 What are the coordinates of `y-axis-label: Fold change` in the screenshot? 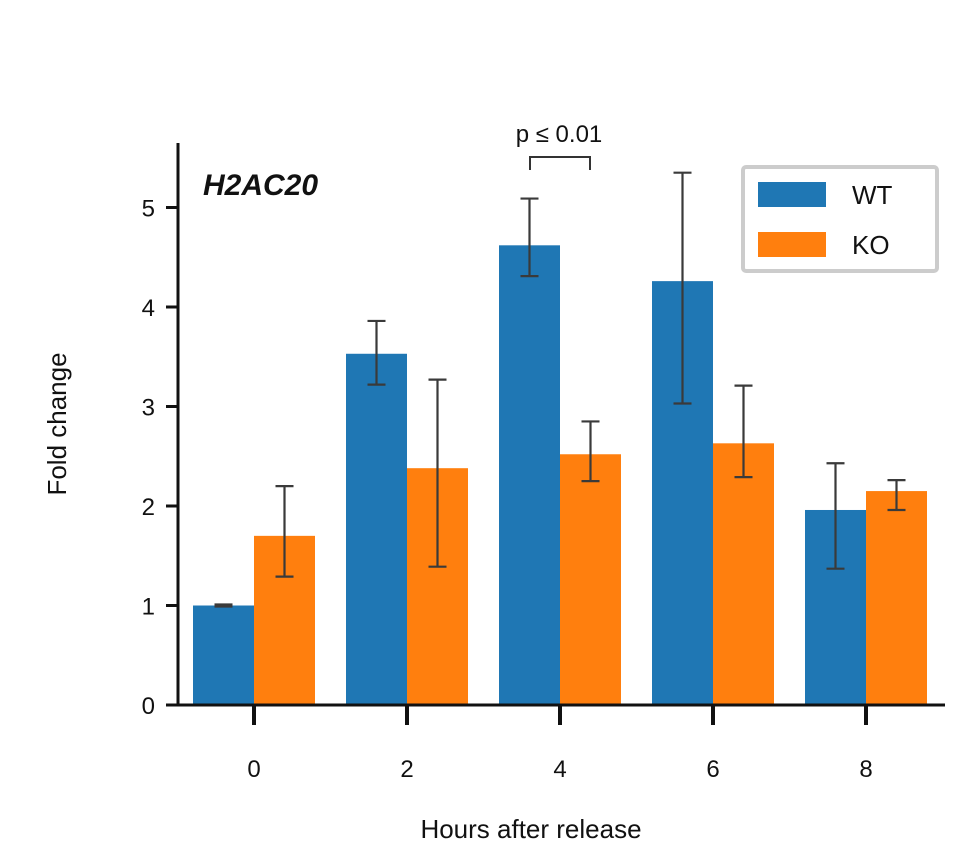 It's located at (57, 423).